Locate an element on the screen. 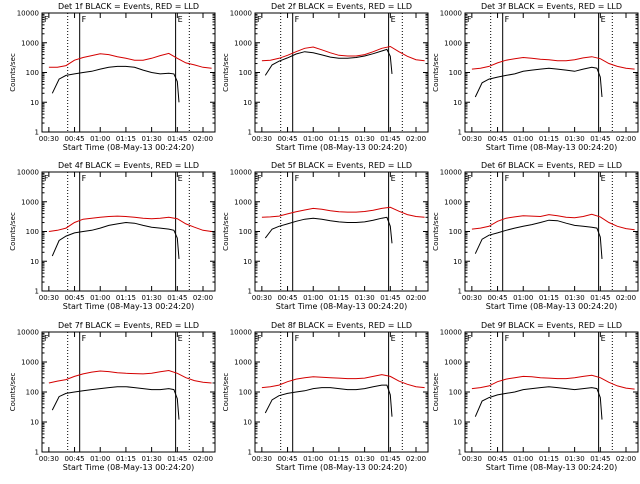 This screenshot has height=484, width=640. chart-title: Det 4f BLACK = Events, RED = LLD is located at coordinates (128, 165).